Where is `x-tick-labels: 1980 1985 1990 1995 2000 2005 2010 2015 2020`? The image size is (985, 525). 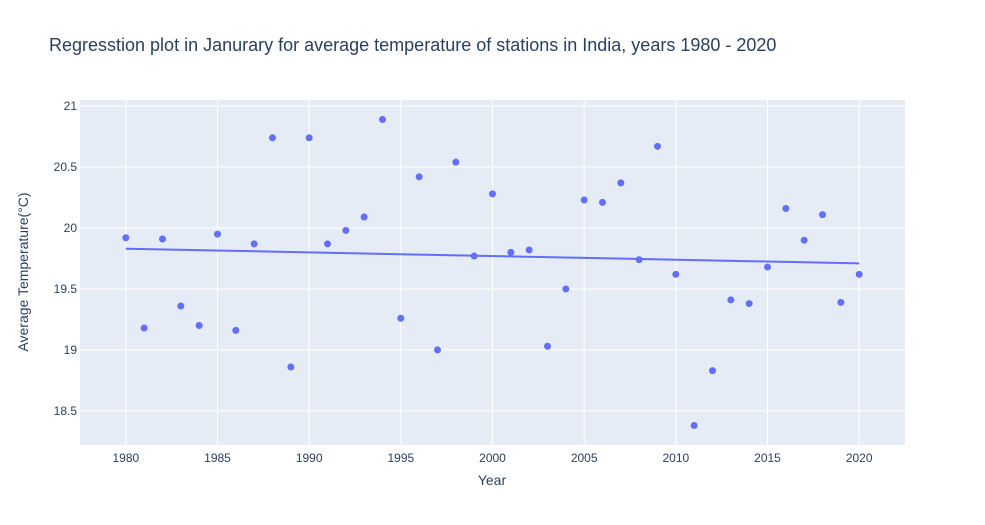
x-tick-labels: 1980 1985 1990 1995 2000 2005 2010 2015 2020 is located at coordinates (492, 458).